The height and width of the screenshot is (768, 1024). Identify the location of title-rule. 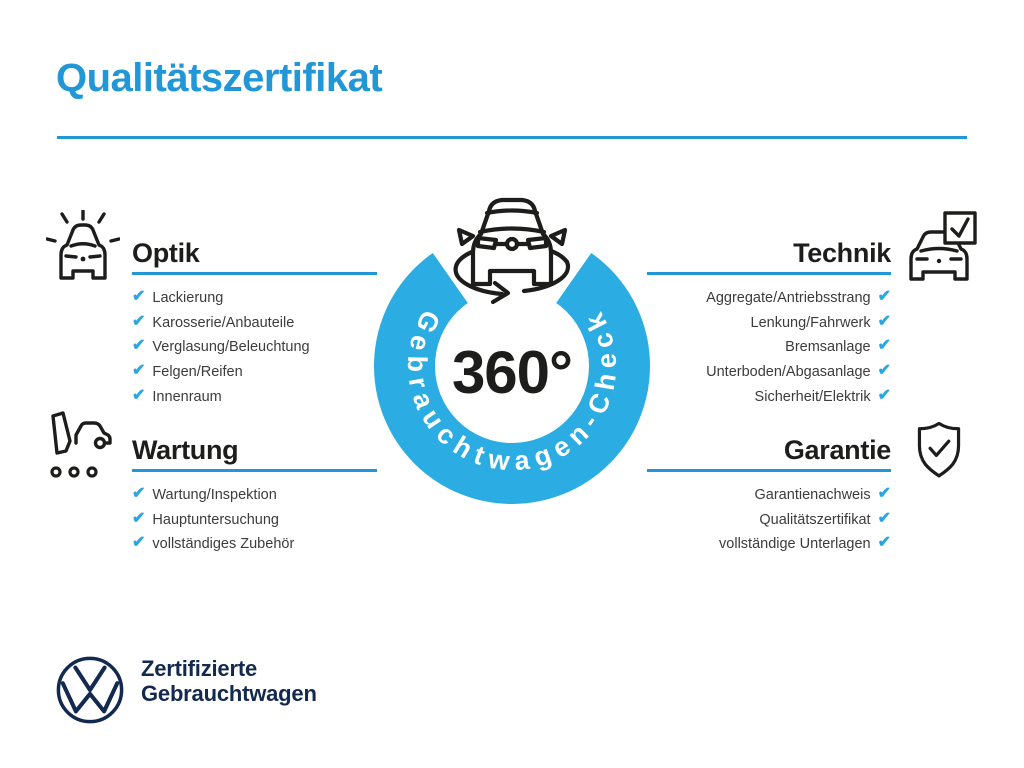
(512, 137).